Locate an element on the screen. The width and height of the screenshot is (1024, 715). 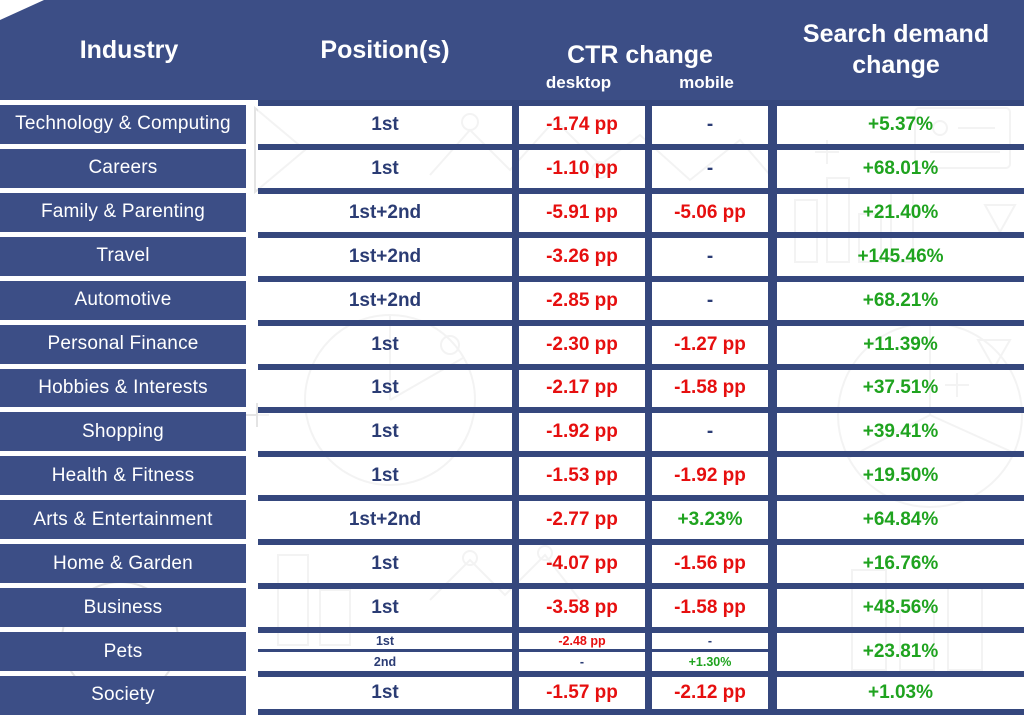
industry-cell: Automotive is located at coordinates (123, 300).